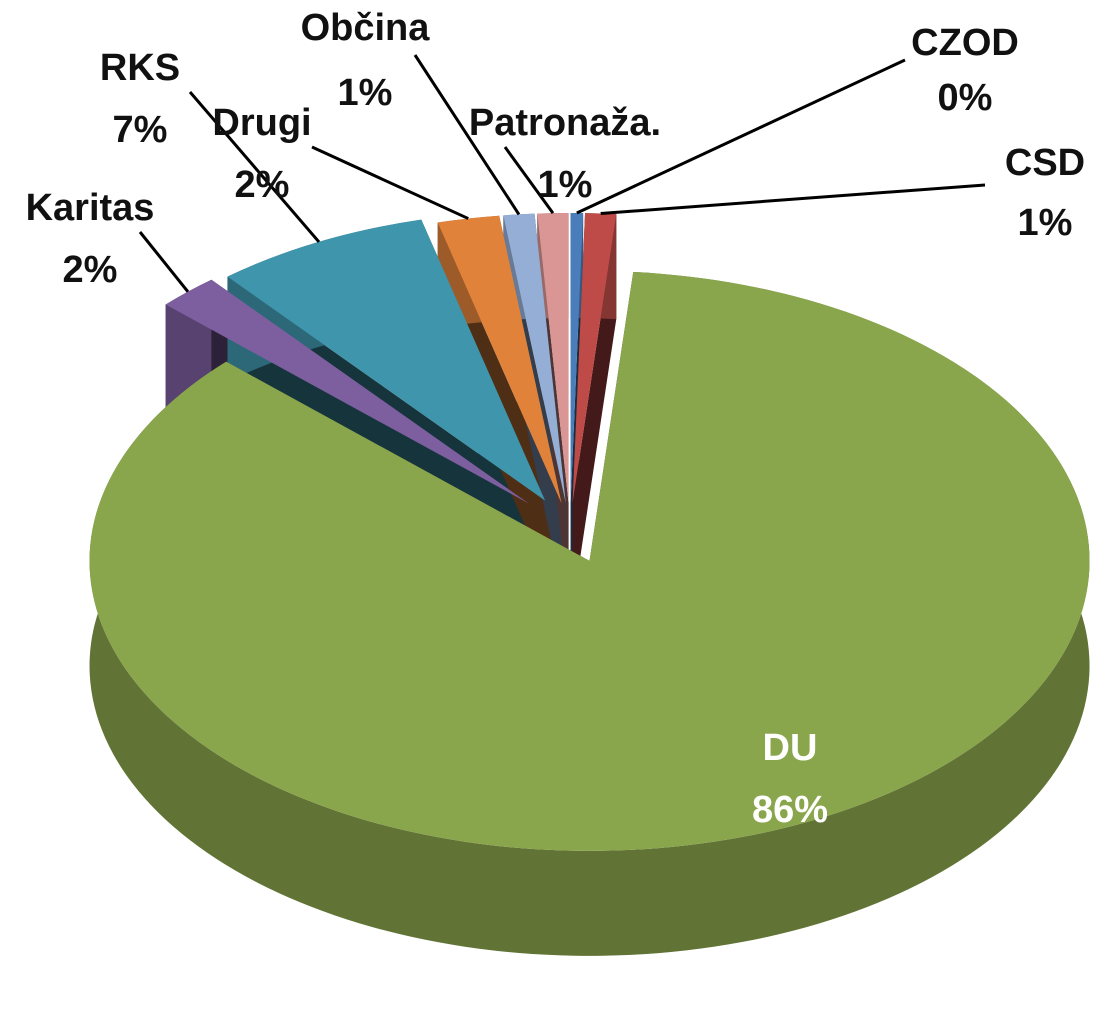 This screenshot has height=1021, width=1097. I want to click on label-name: Patronaža., so click(565, 123).